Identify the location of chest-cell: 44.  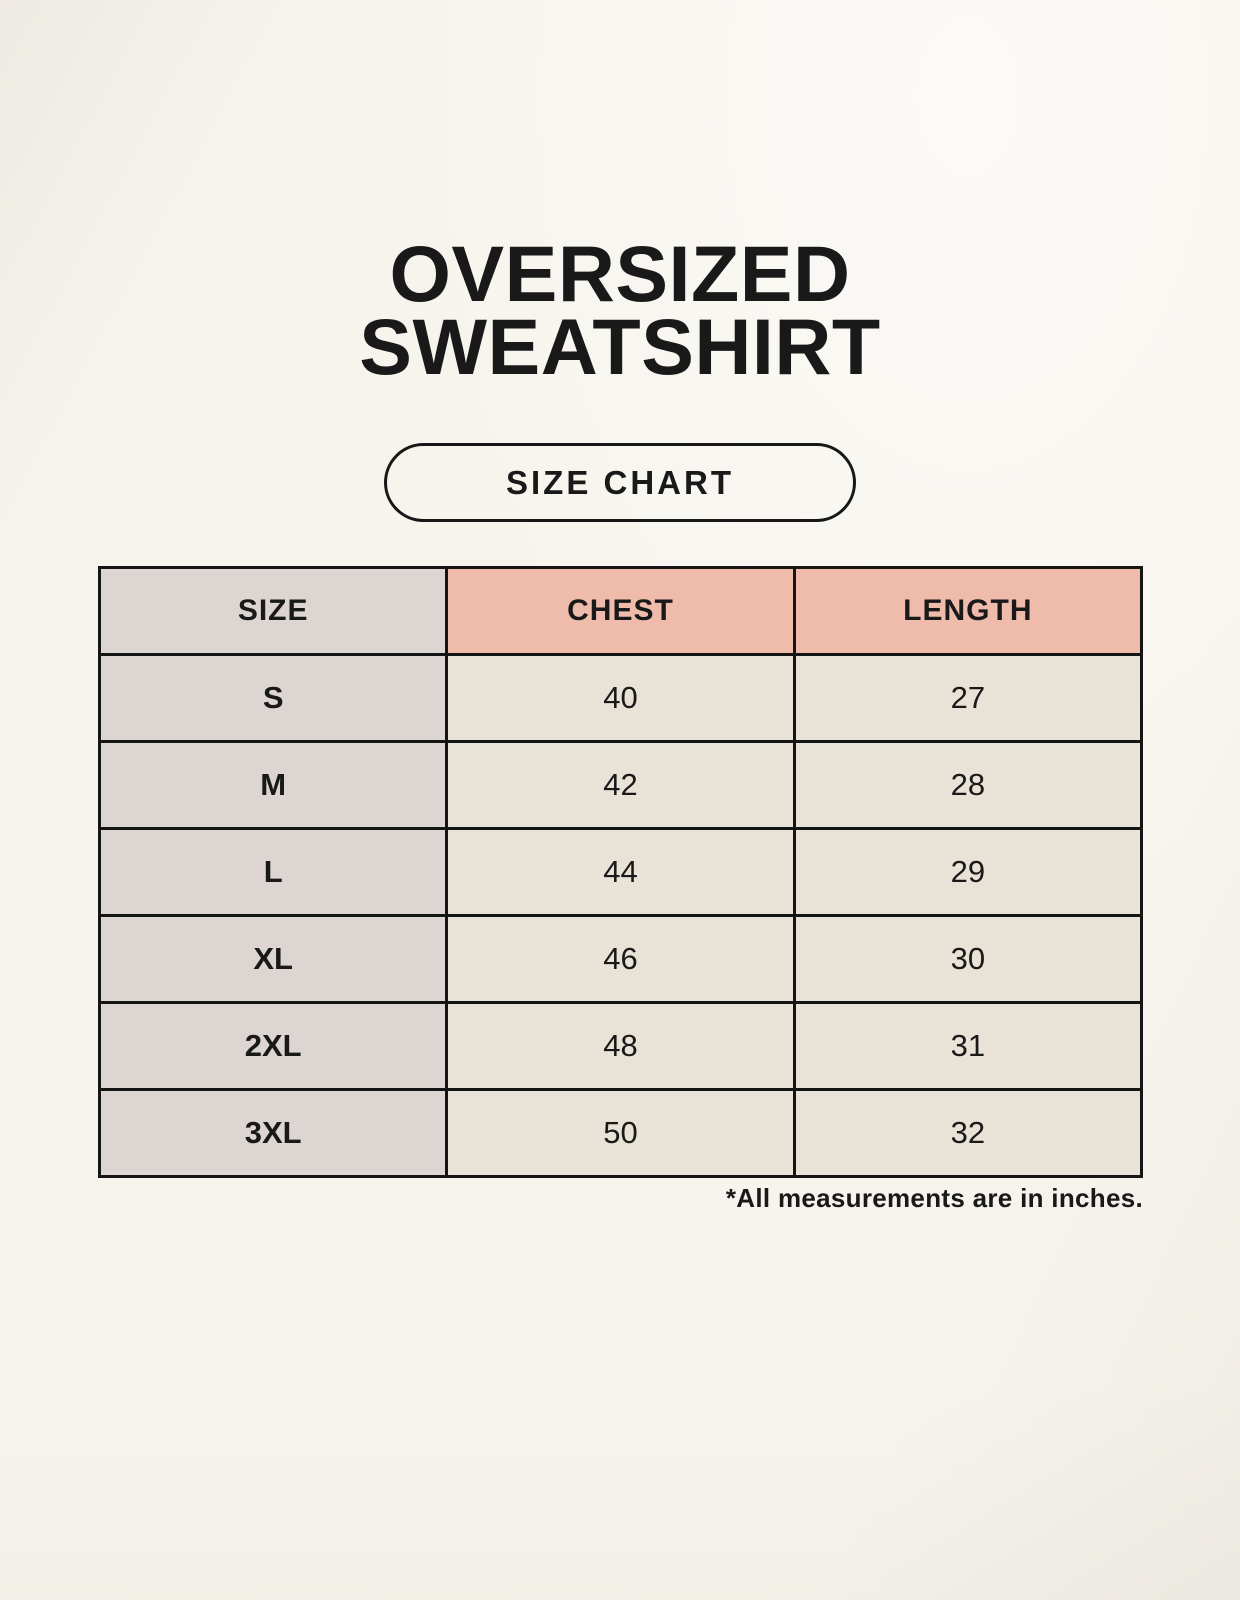
(620, 872).